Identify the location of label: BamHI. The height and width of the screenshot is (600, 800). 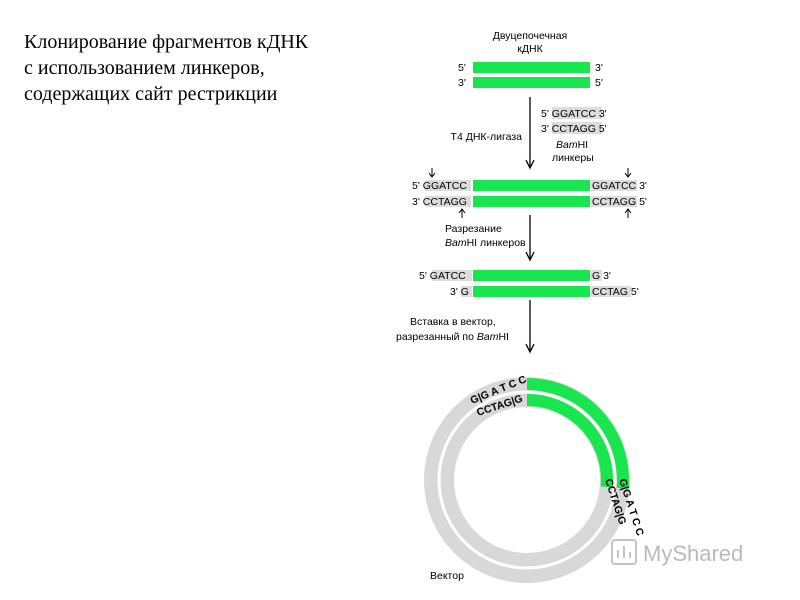
(572, 145).